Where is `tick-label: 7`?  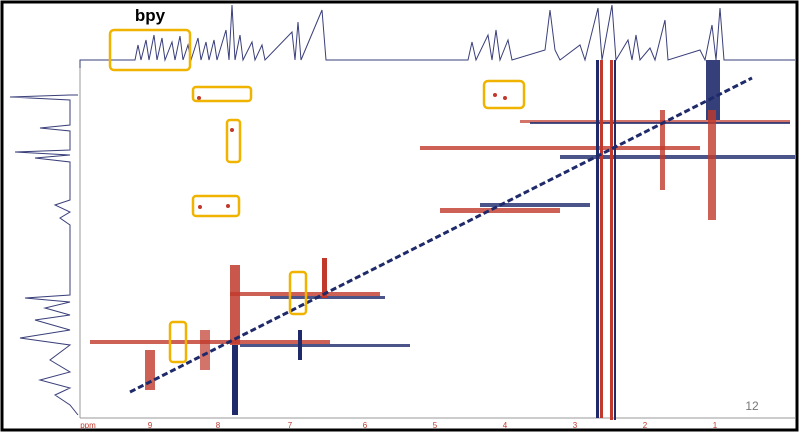
tick-label: 7 is located at coordinates (290, 425).